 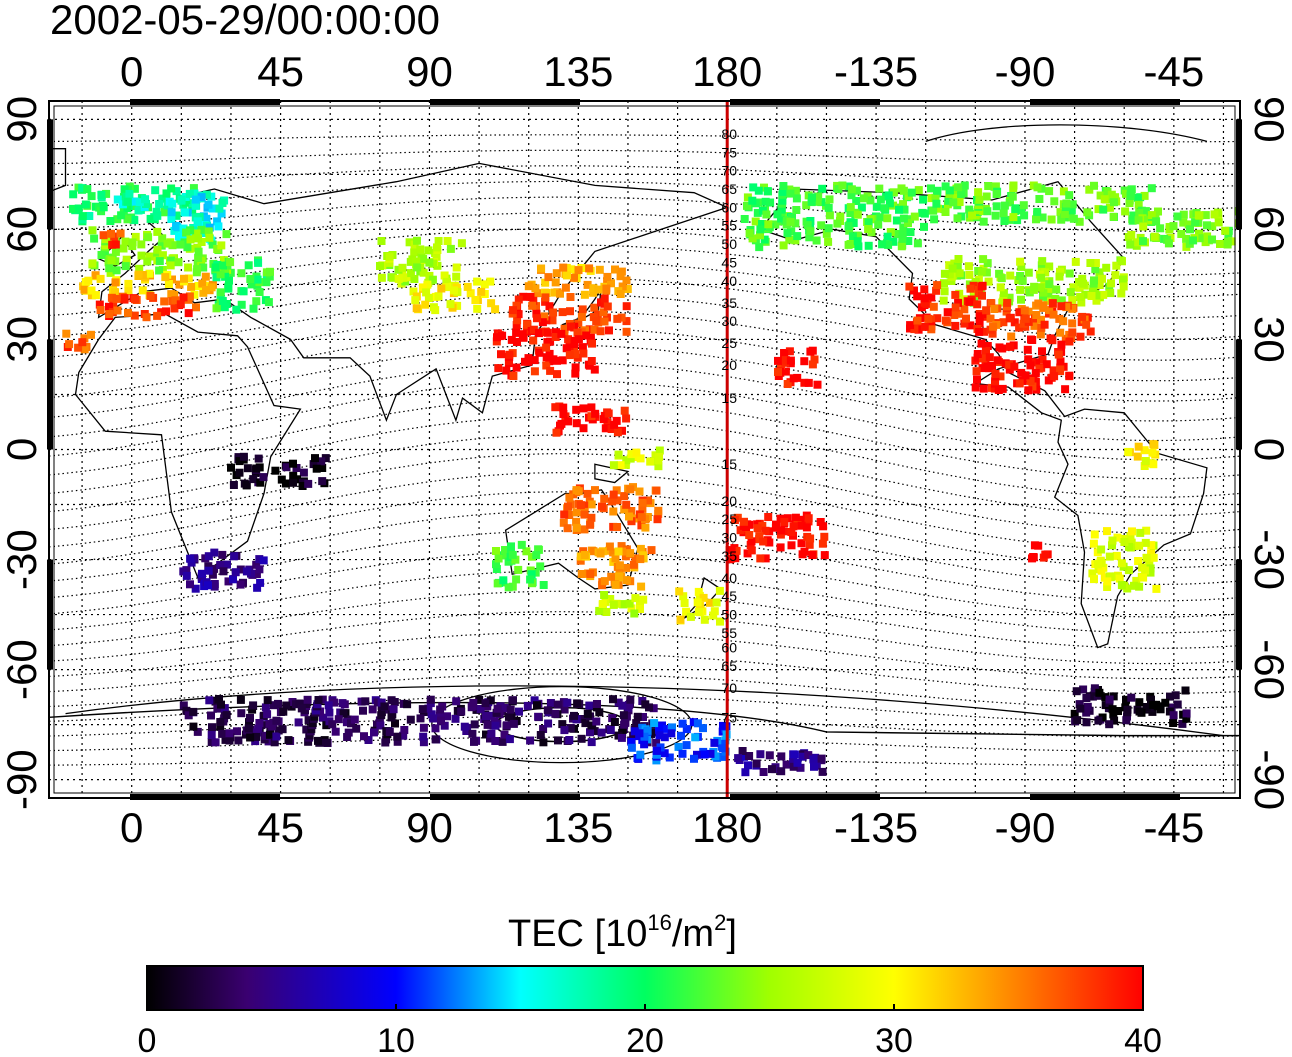 What do you see at coordinates (644, 402) in the screenshot?
I see `dip-contour` at bounding box center [644, 402].